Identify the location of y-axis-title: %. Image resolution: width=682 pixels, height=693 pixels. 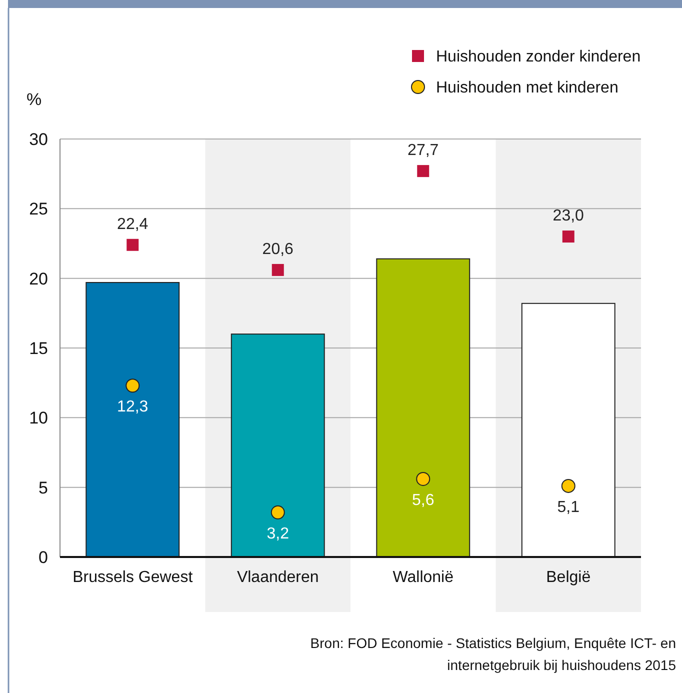
(34, 99).